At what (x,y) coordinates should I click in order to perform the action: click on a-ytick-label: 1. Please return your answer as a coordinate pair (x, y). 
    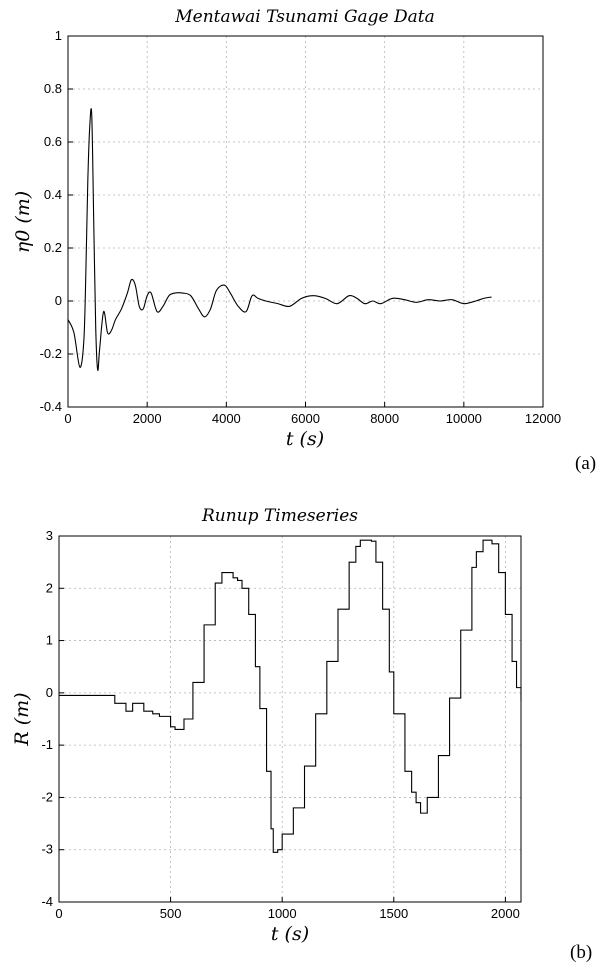
    Looking at the image, I should click on (58, 35).